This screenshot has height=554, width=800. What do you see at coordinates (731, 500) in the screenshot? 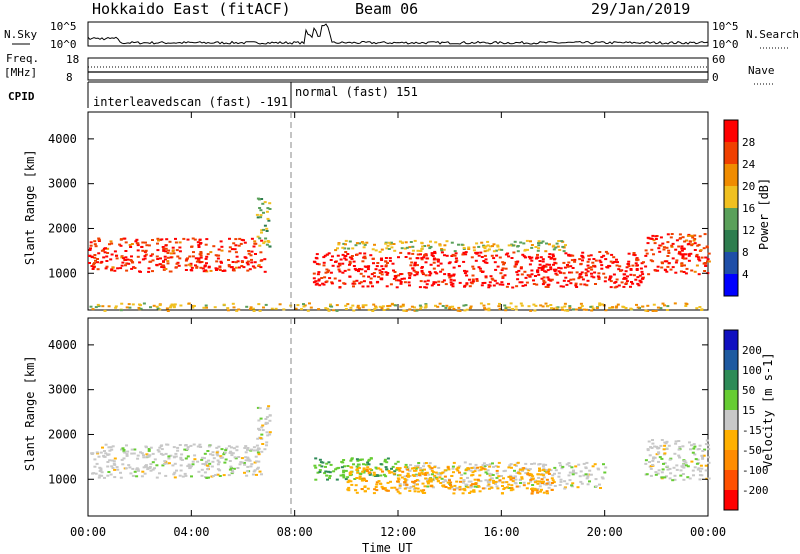
I see `colorbar-swatch` at bounding box center [731, 500].